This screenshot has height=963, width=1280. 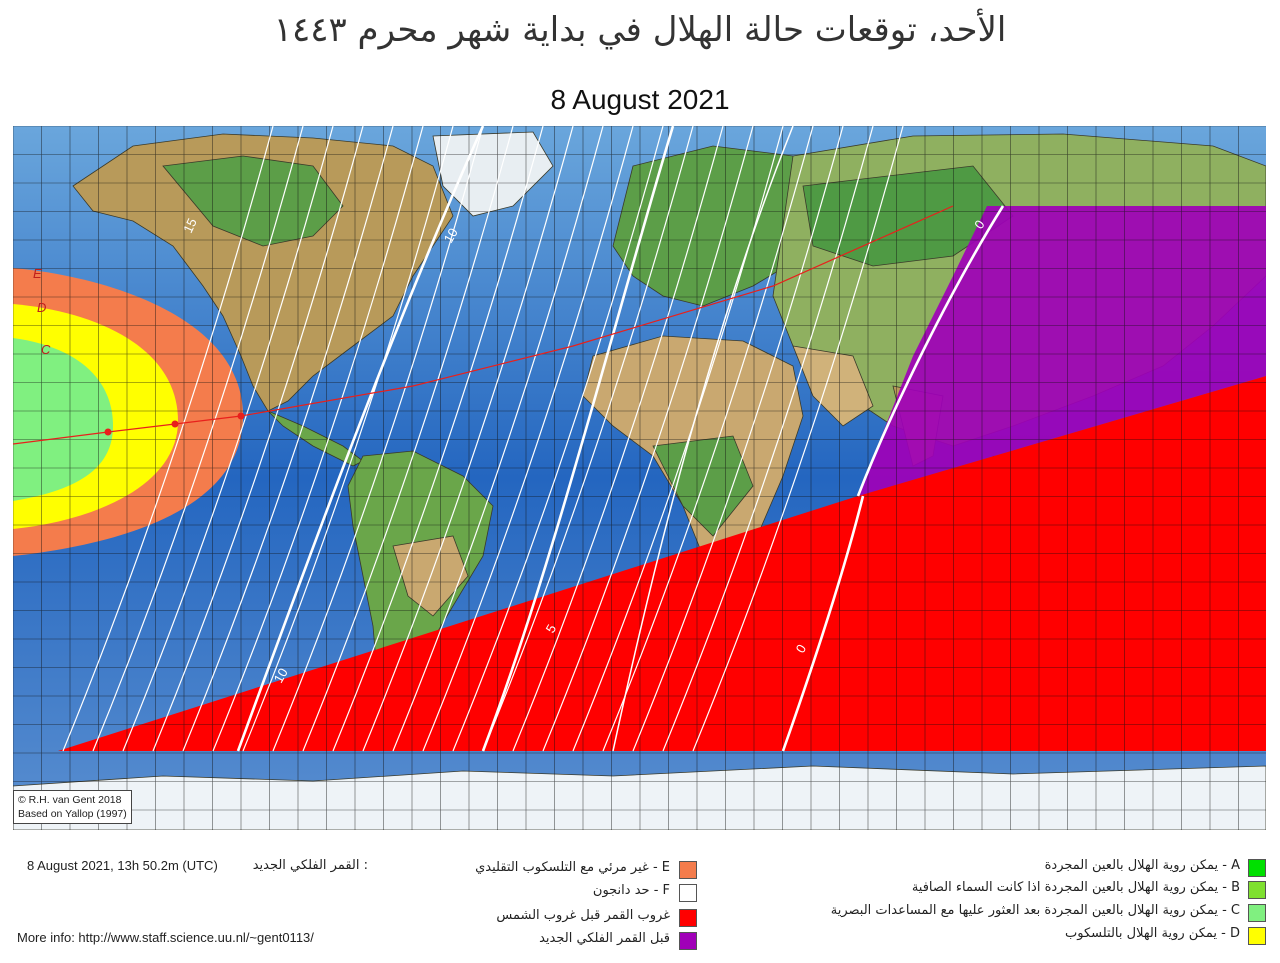 I want to click on legend-text-f: F - حد دانجون, so click(x=631, y=890).